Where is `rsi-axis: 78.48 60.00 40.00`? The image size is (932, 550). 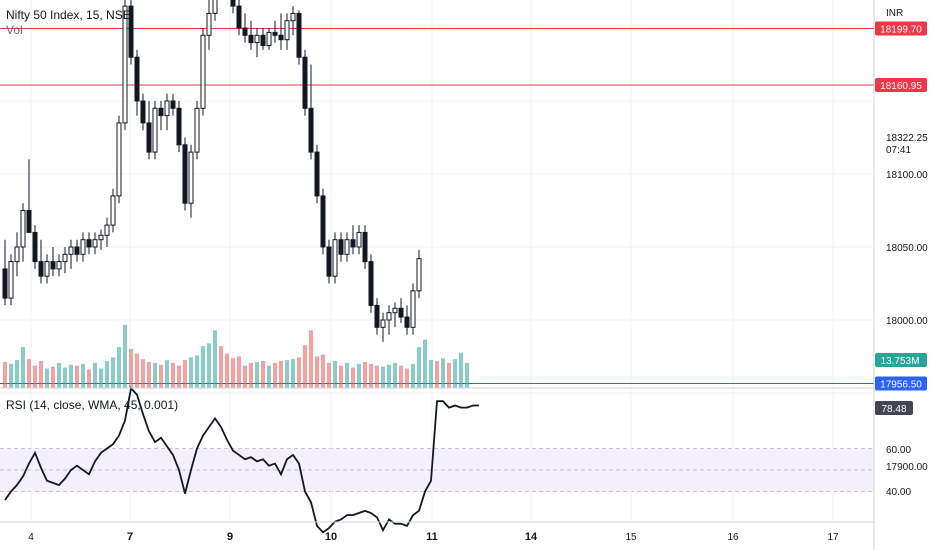
rsi-axis: 78.48 60.00 40.00 is located at coordinates (894, 449).